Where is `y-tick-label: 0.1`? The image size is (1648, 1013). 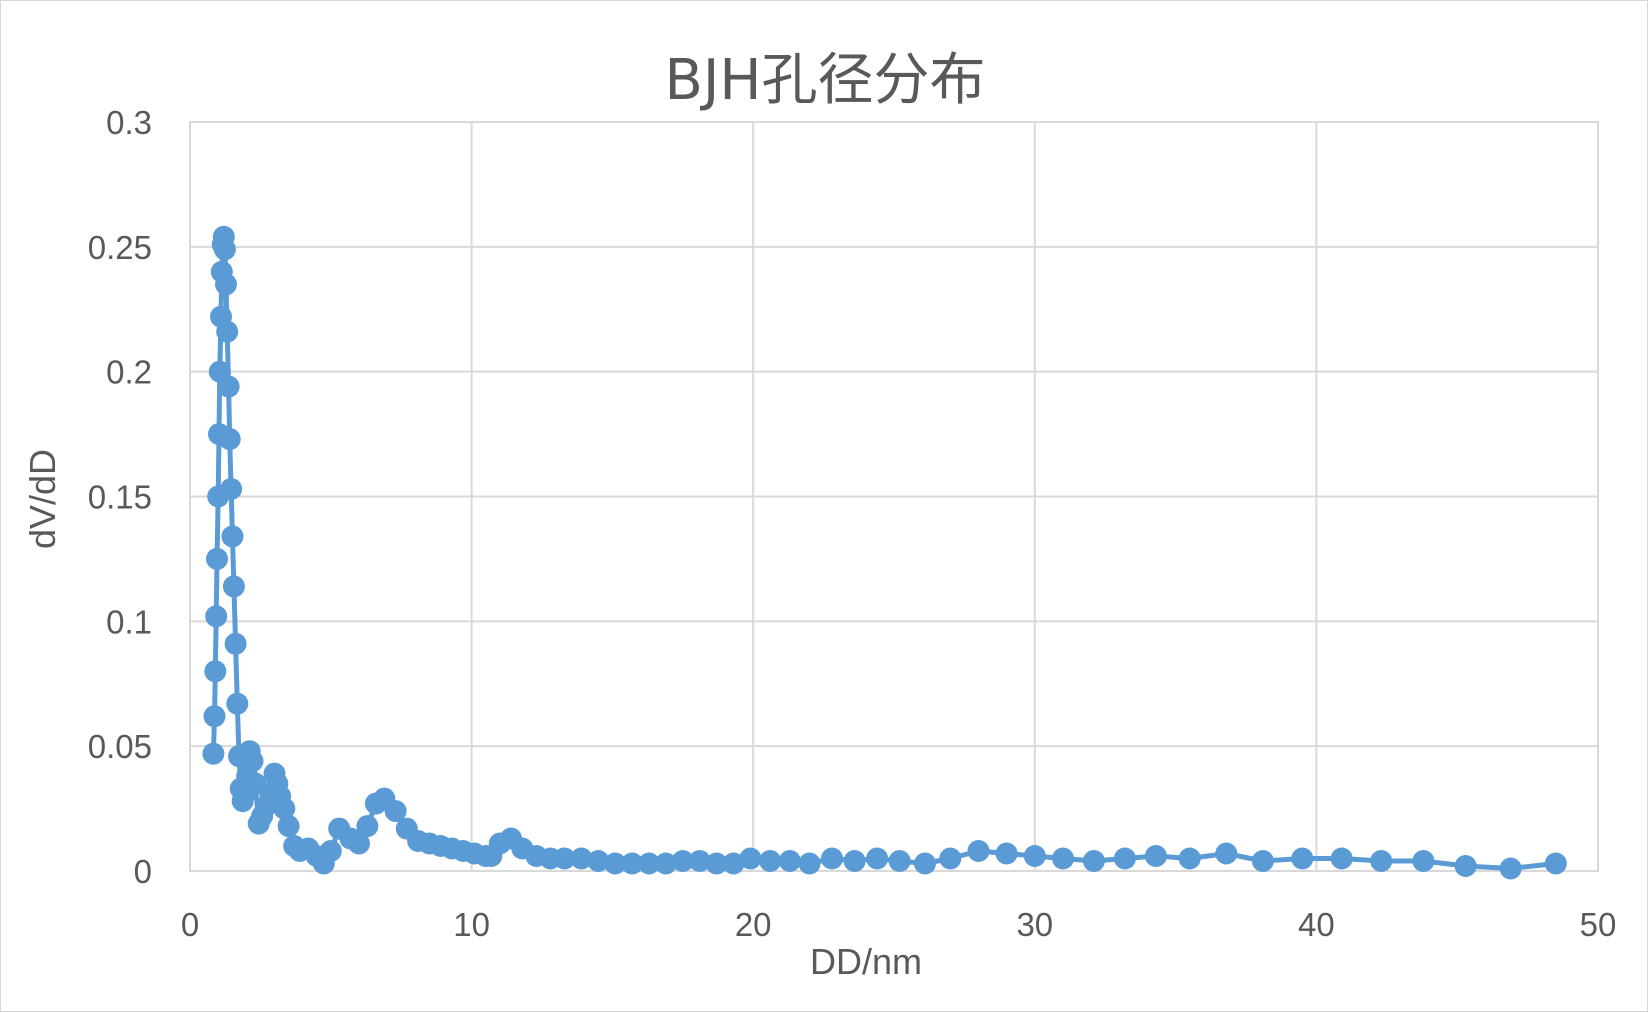 y-tick-label: 0.1 is located at coordinates (129, 621).